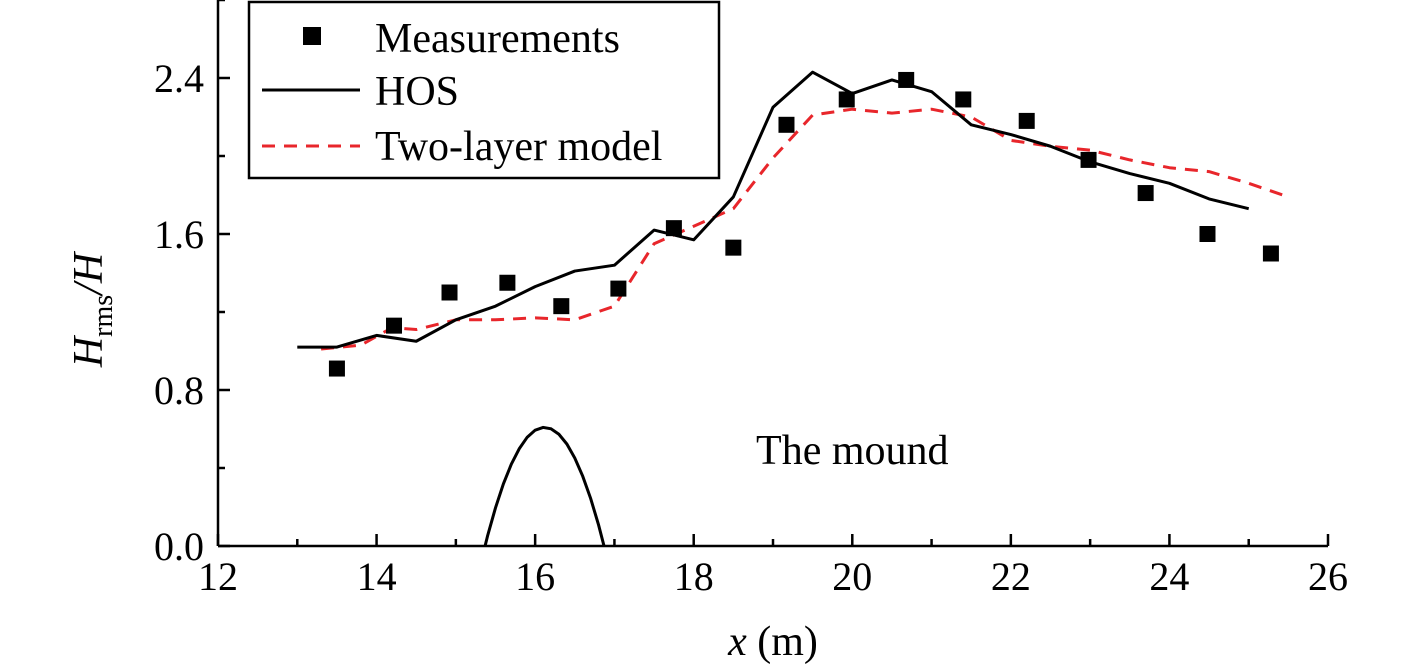  What do you see at coordinates (377, 576) in the screenshot?
I see `x-tick-label: 14` at bounding box center [377, 576].